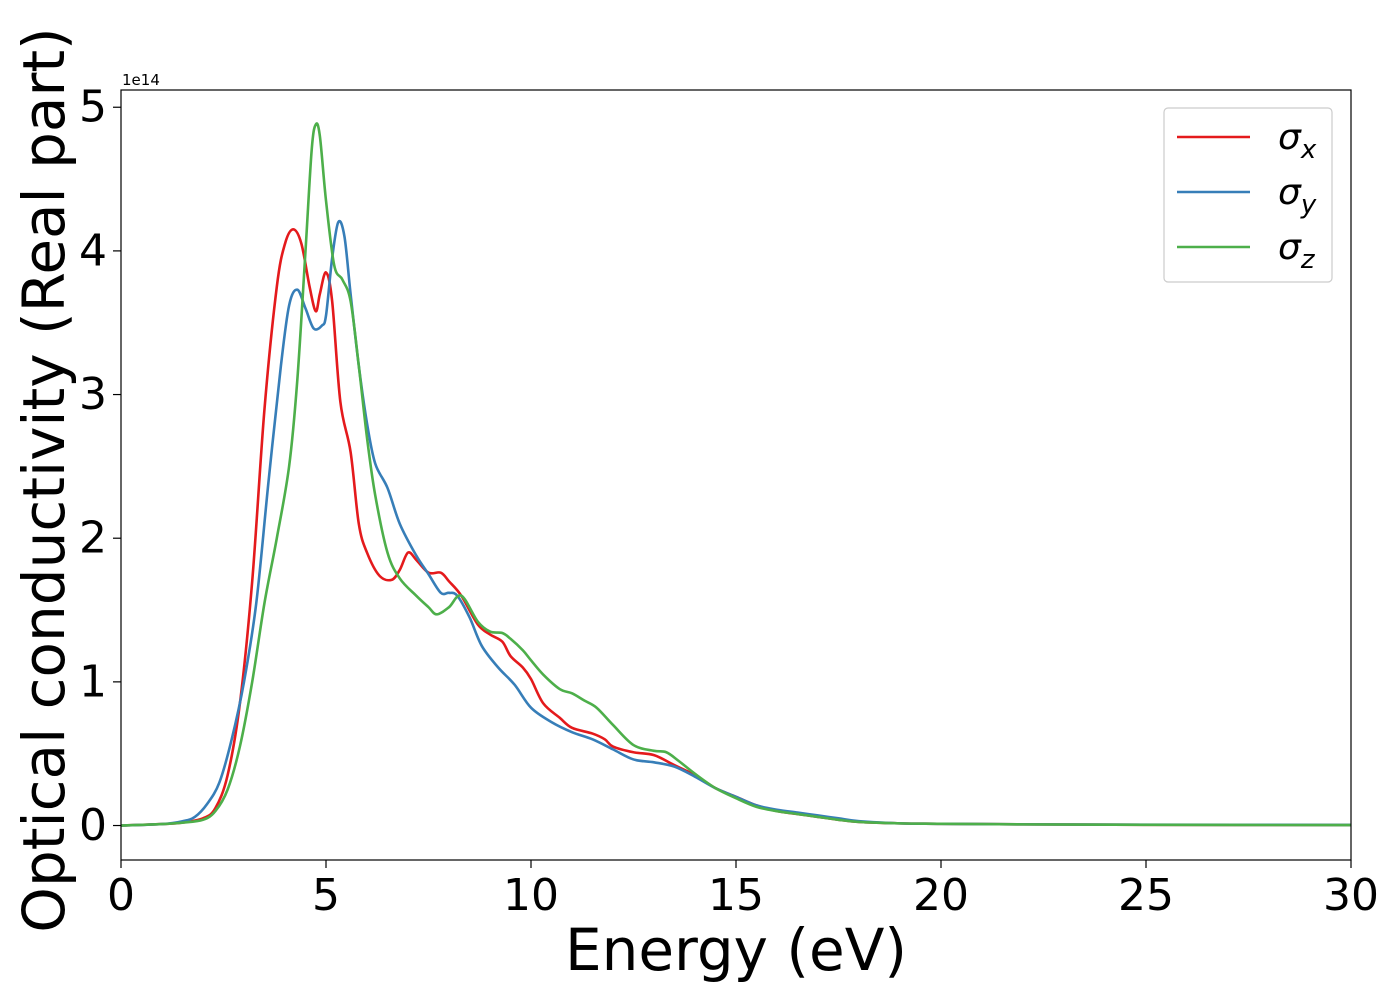 Image resolution: width=1400 pixels, height=1000 pixels. I want to click on y-tick-label: 5, so click(93, 107).